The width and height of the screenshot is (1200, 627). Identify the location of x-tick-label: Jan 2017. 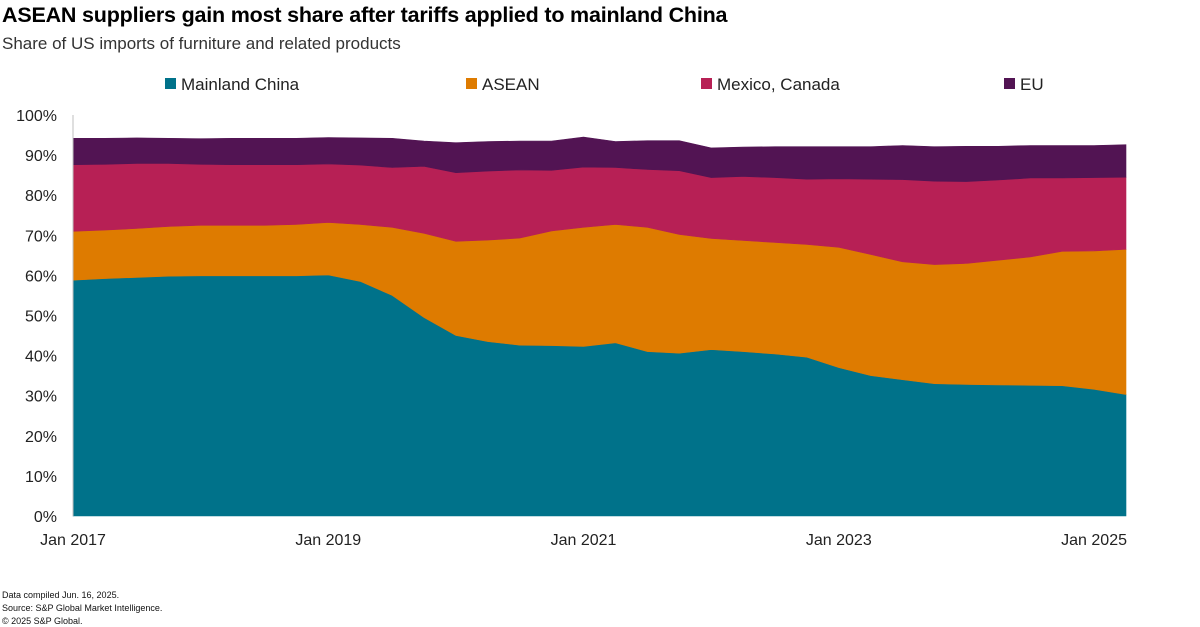
(73, 540).